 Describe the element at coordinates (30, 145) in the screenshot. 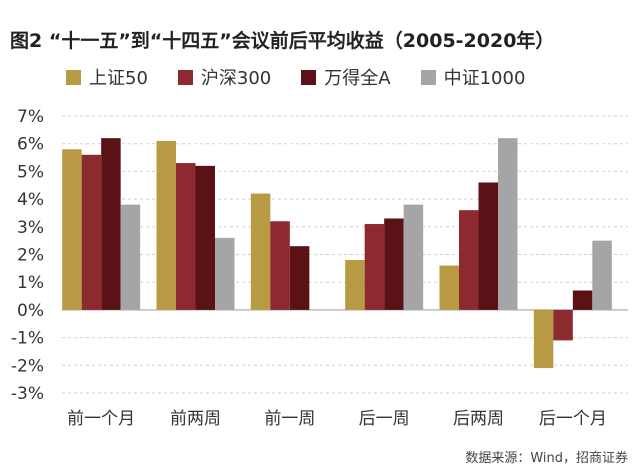

I see `y-tick-label: 6%` at that location.